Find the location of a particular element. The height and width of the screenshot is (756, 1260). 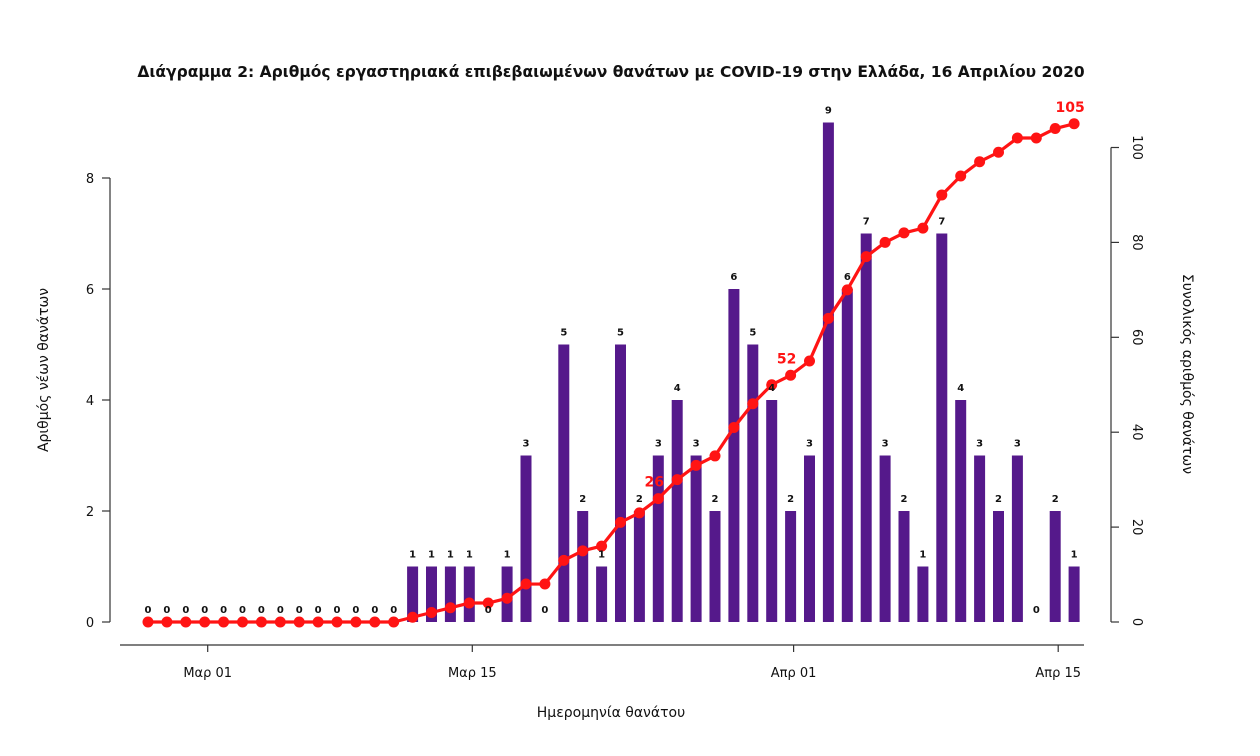

x-tick-label: Μαρ 01 is located at coordinates (207, 673).